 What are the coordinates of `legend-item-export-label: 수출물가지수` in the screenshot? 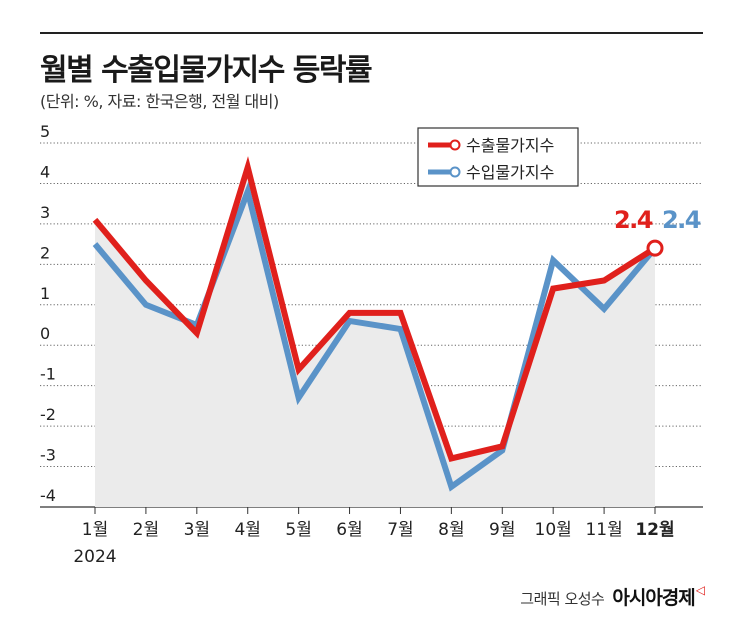 It's located at (510, 145).